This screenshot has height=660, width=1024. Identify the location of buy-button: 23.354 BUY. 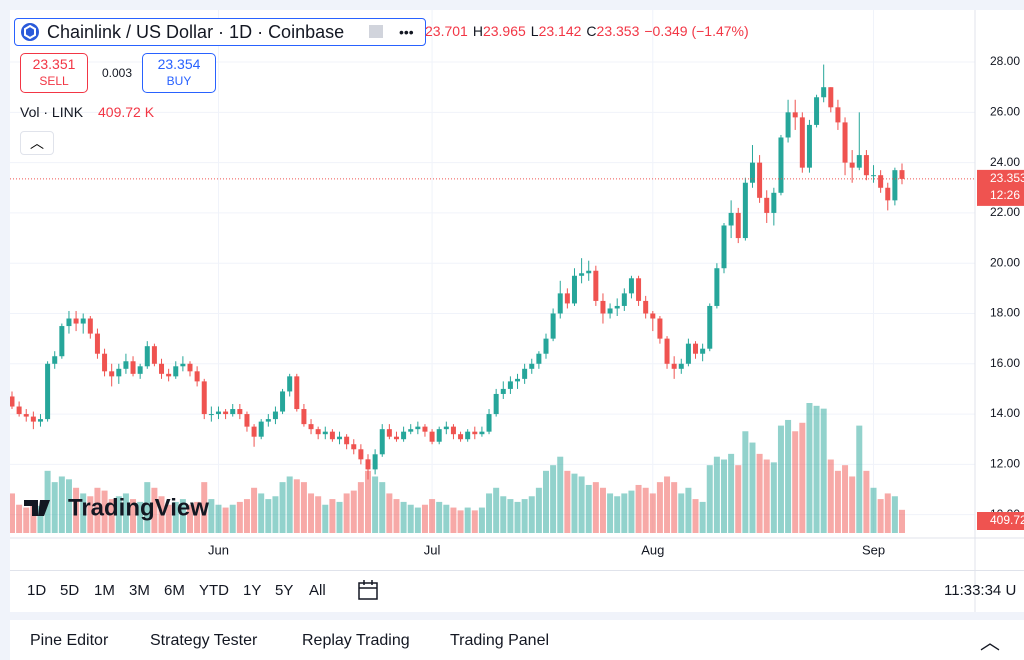
(179, 73).